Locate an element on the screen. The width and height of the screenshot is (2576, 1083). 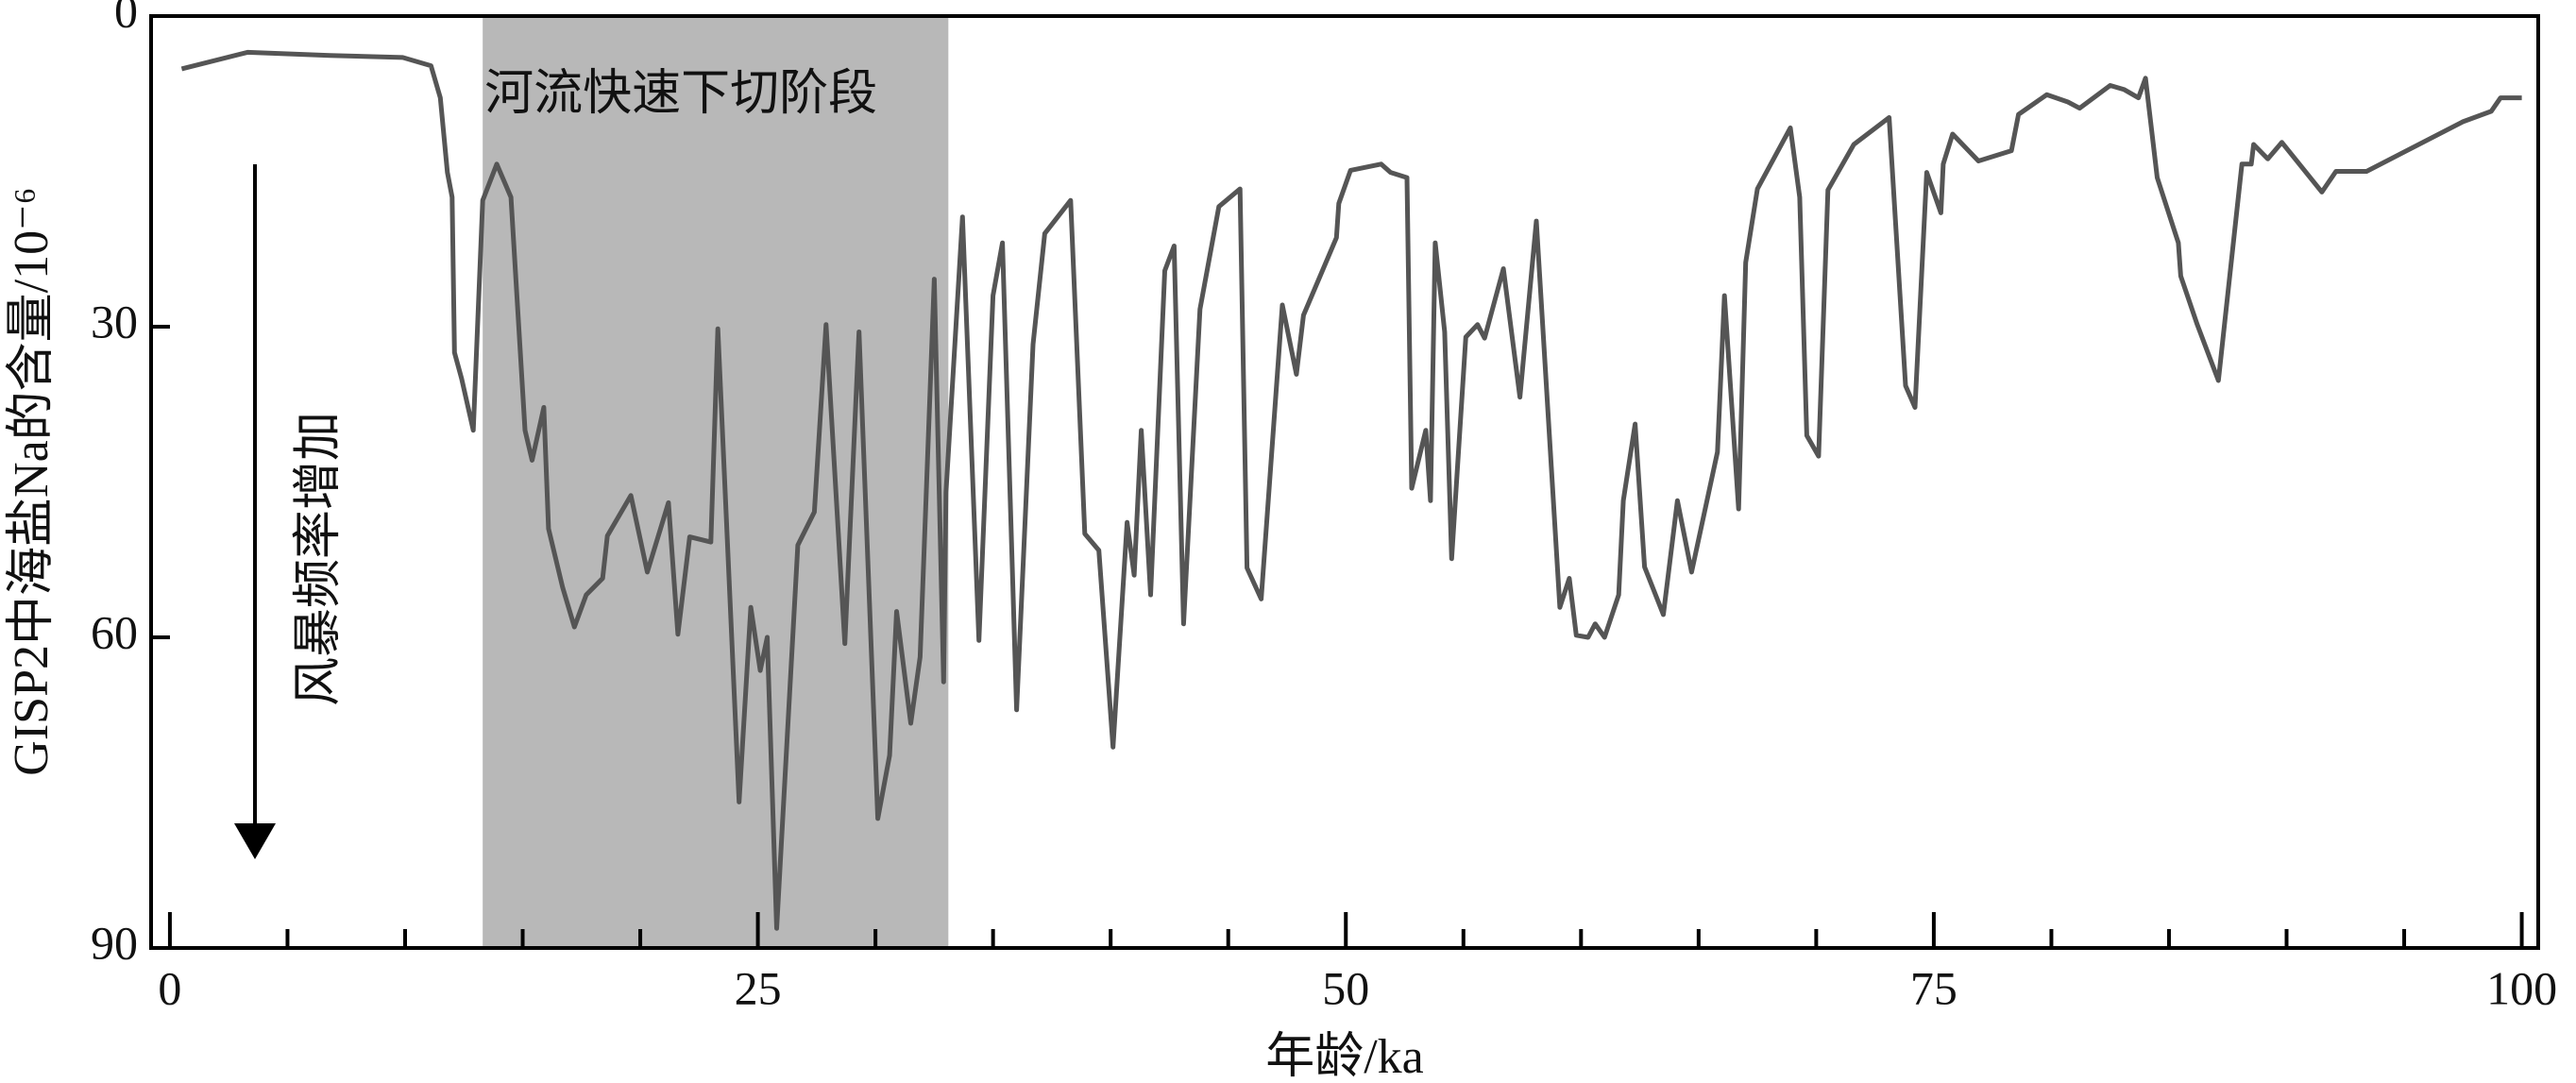
x-tick-label: 50 is located at coordinates (1345, 988).